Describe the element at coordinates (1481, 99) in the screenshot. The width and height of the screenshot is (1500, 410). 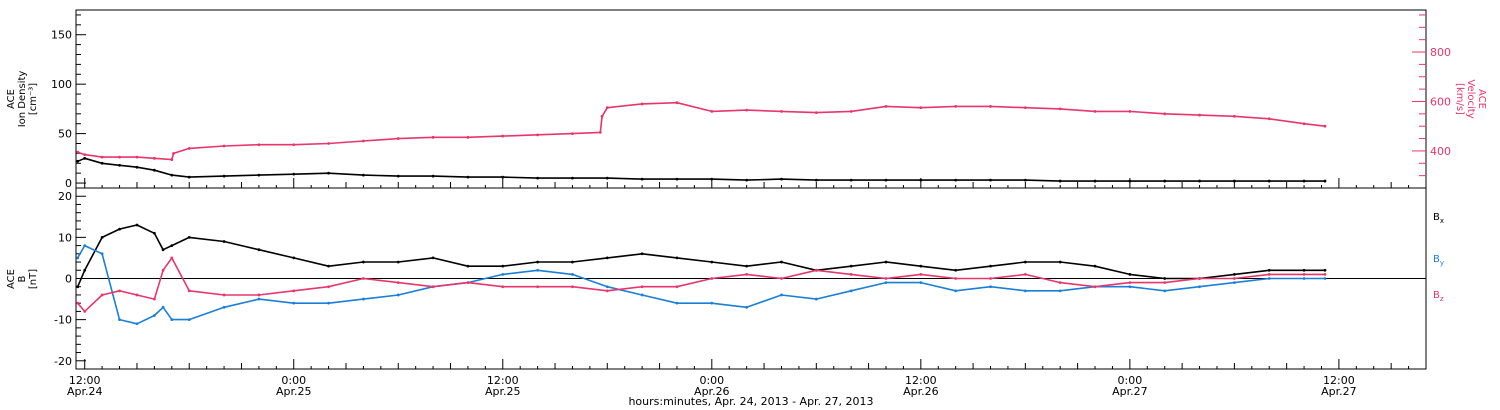
I see `top-right-label-line1: ACE` at that location.